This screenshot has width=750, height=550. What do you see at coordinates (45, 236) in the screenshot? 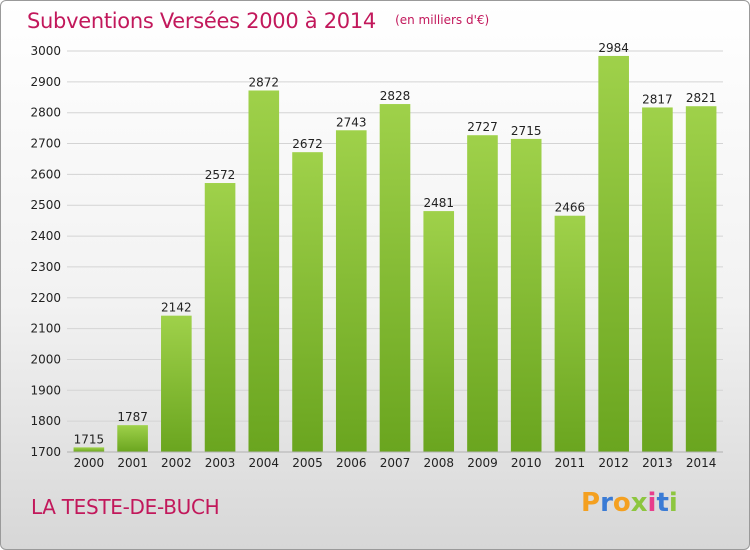
I see `y-tick-label: 2400` at bounding box center [45, 236].